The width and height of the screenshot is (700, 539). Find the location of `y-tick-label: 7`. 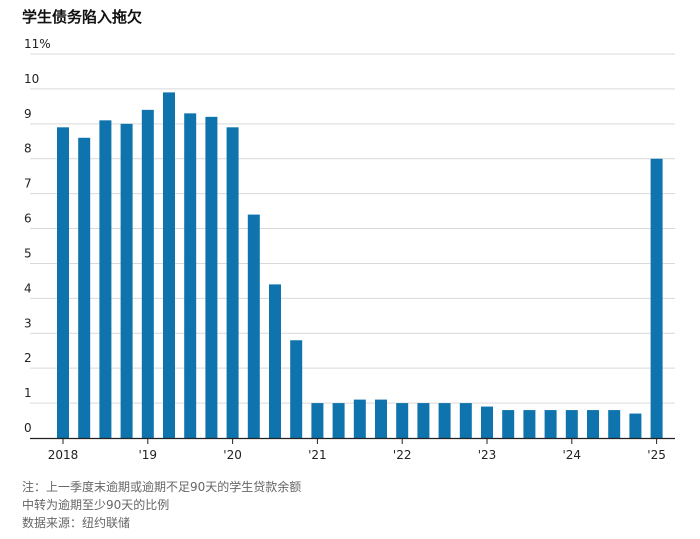

y-tick-label: 7 is located at coordinates (28, 184).